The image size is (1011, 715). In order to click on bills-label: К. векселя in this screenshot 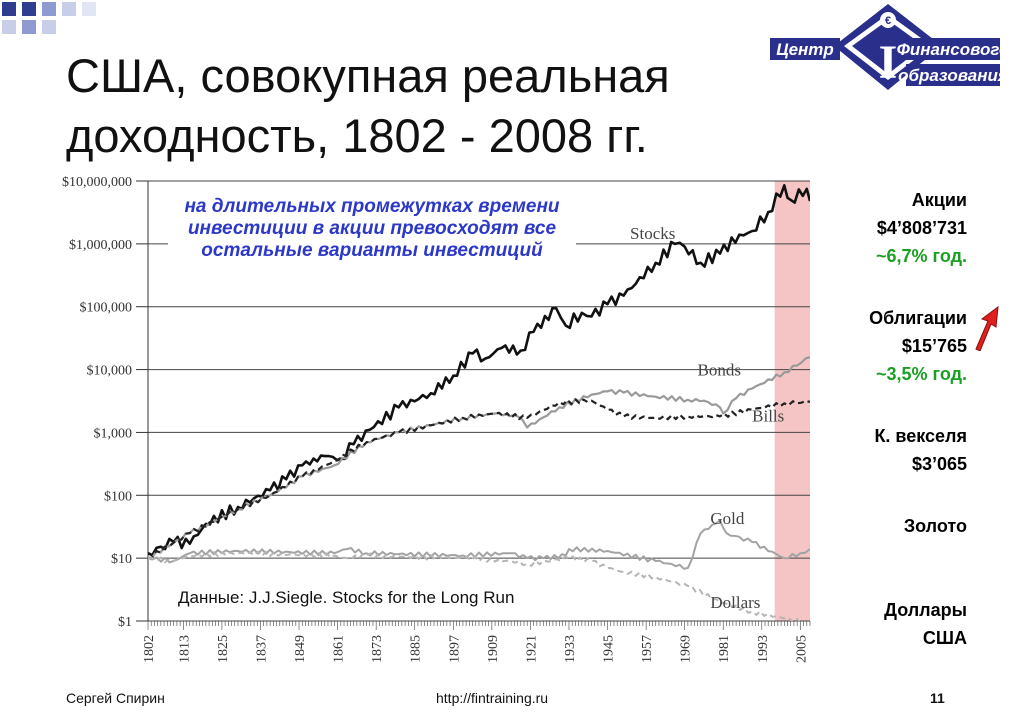, I will do `click(920, 436)`.